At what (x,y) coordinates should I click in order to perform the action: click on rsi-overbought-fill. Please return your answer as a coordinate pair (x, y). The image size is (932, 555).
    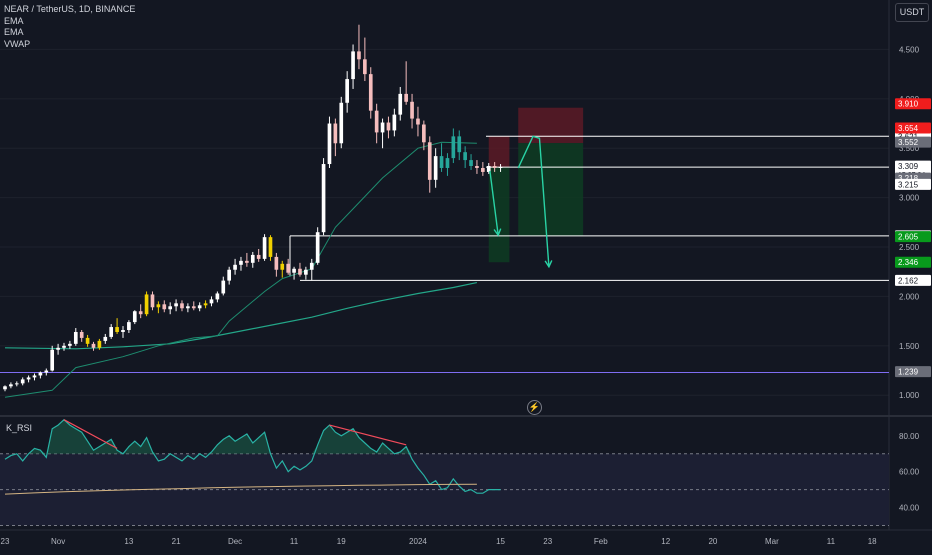
    Looking at the image, I should click on (253, 436).